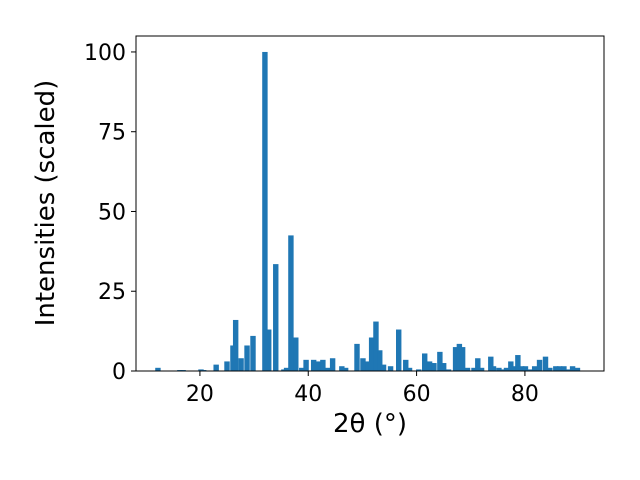 The image size is (640, 480). Describe the element at coordinates (119, 372) in the screenshot. I see `y-tick-label: 0` at that location.